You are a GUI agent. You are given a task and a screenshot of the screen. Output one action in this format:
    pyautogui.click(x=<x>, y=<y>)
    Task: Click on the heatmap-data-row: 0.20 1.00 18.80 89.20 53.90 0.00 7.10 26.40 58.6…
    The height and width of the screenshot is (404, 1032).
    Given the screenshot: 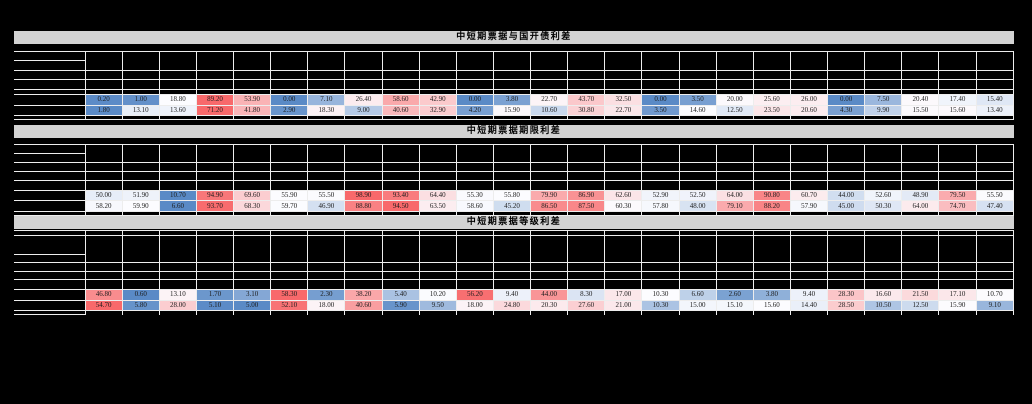 What is the action you would take?
    pyautogui.click(x=514, y=100)
    